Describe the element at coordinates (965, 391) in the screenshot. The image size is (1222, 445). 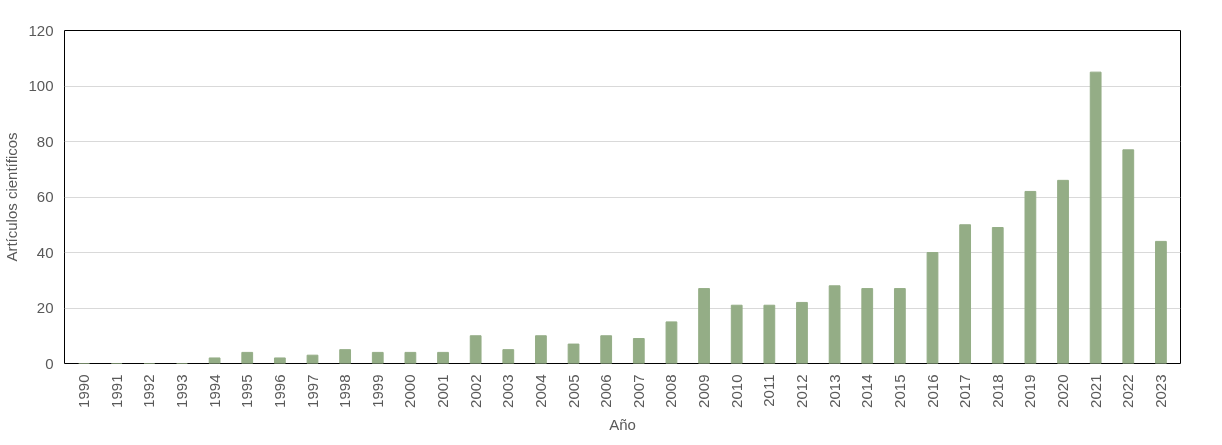
I see `x-tick-label: 2017` at that location.